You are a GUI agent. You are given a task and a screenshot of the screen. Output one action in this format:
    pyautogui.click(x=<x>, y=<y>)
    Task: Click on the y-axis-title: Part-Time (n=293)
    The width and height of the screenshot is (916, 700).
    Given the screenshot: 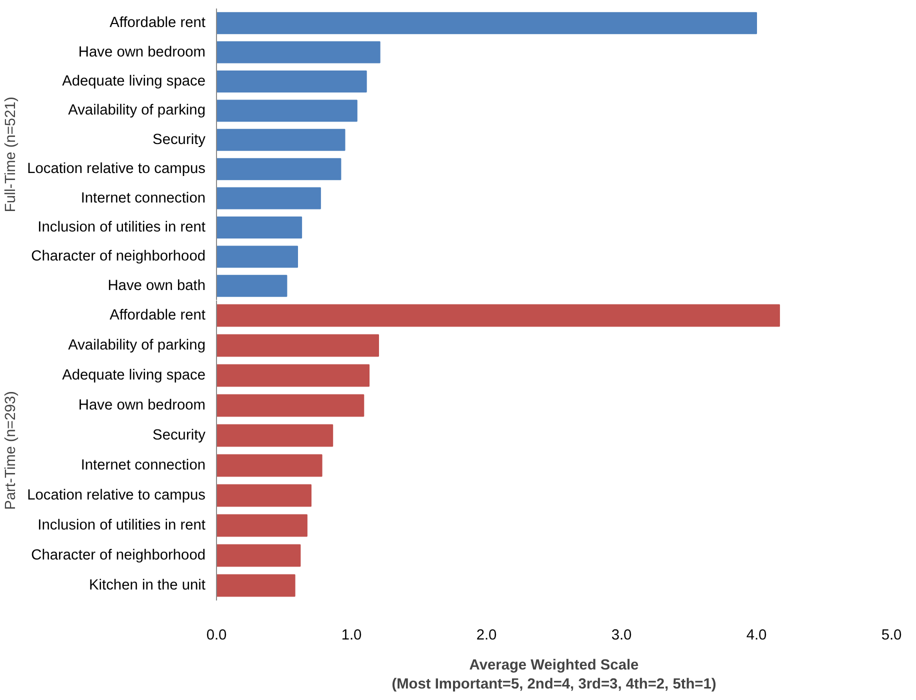 What is the action you would take?
    pyautogui.click(x=11, y=450)
    